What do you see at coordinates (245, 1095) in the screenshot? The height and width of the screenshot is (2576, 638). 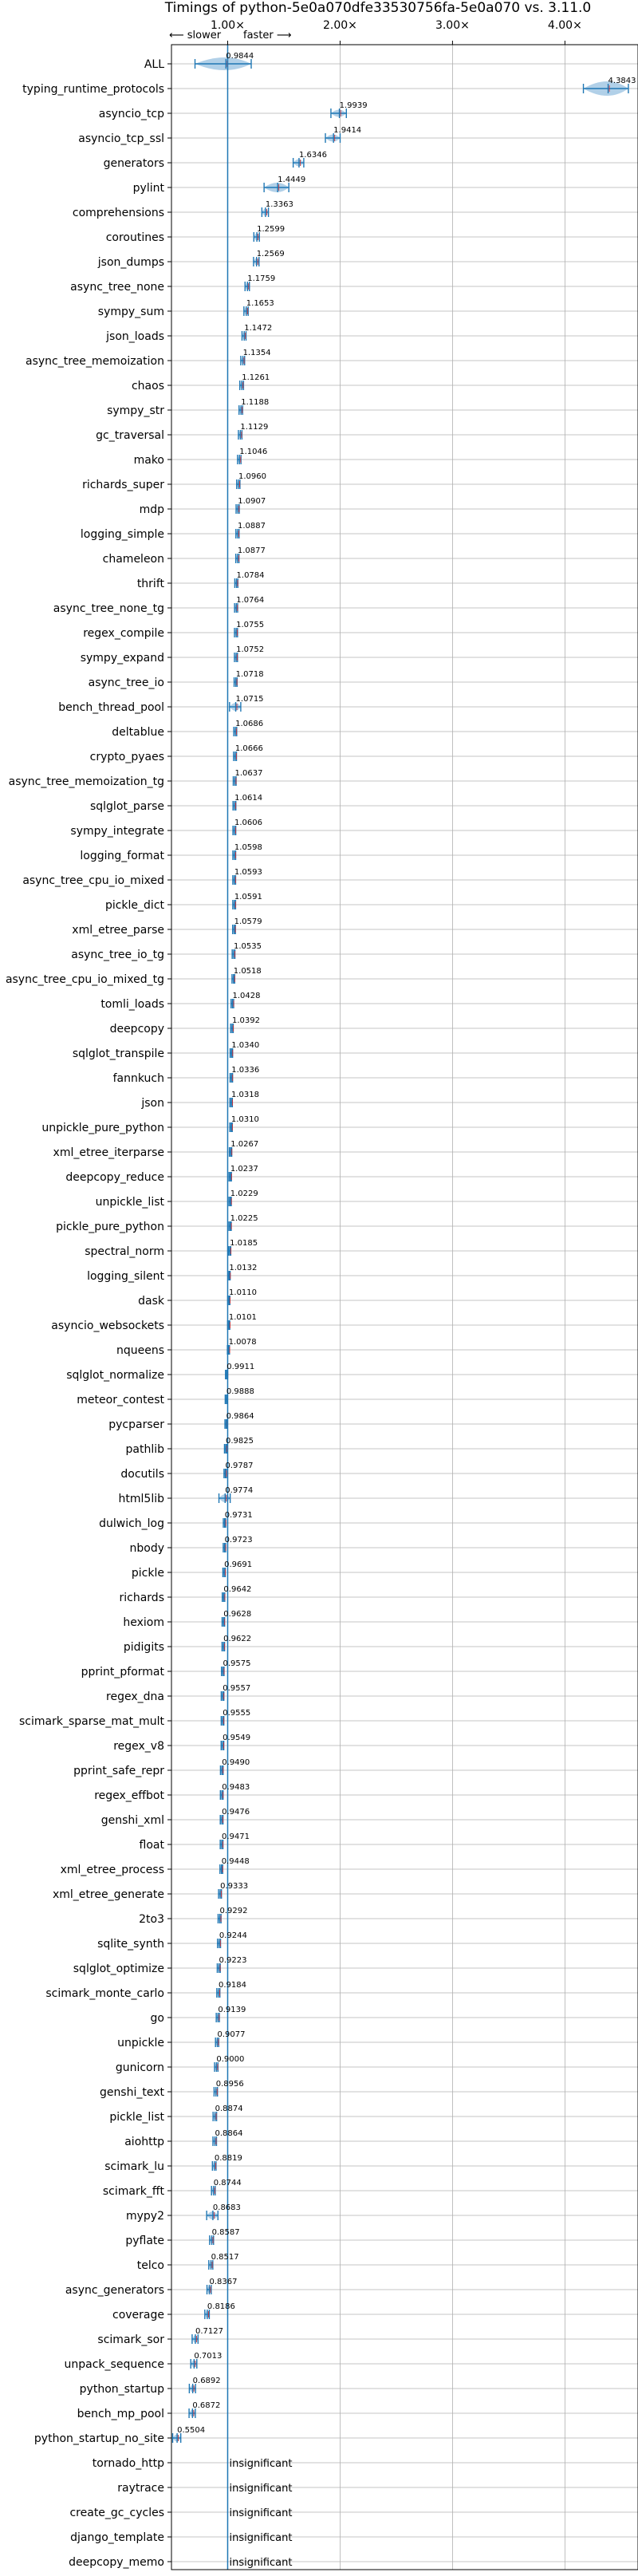 I see `value-label: 1.0318` at bounding box center [245, 1095].